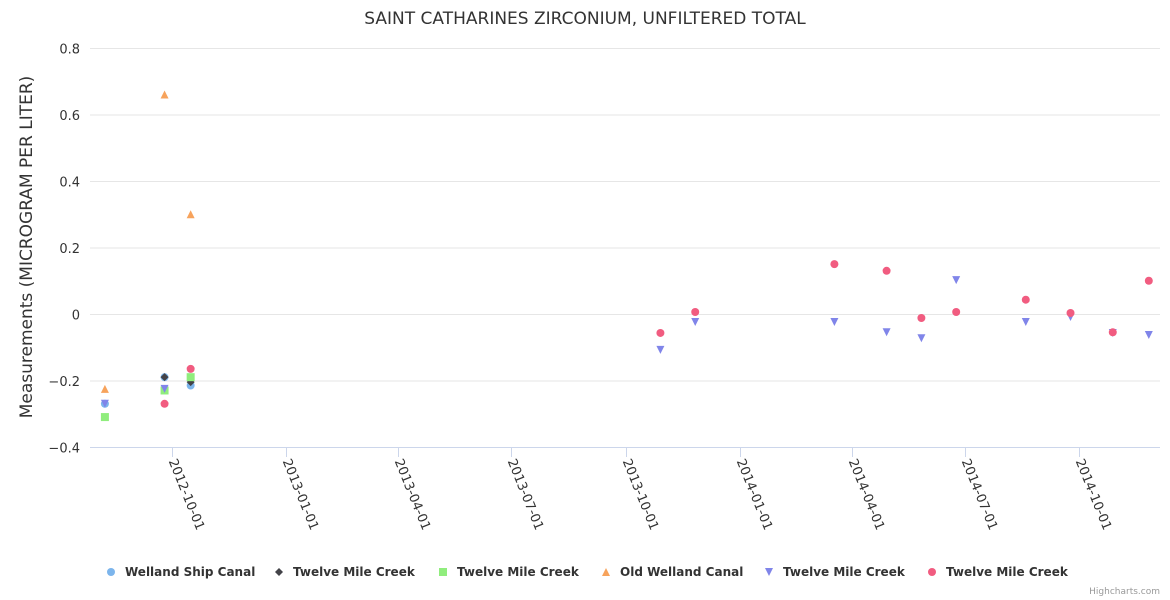  Describe the element at coordinates (525, 495) in the screenshot. I see `x-tick-label: 2013-07-01` at that location.